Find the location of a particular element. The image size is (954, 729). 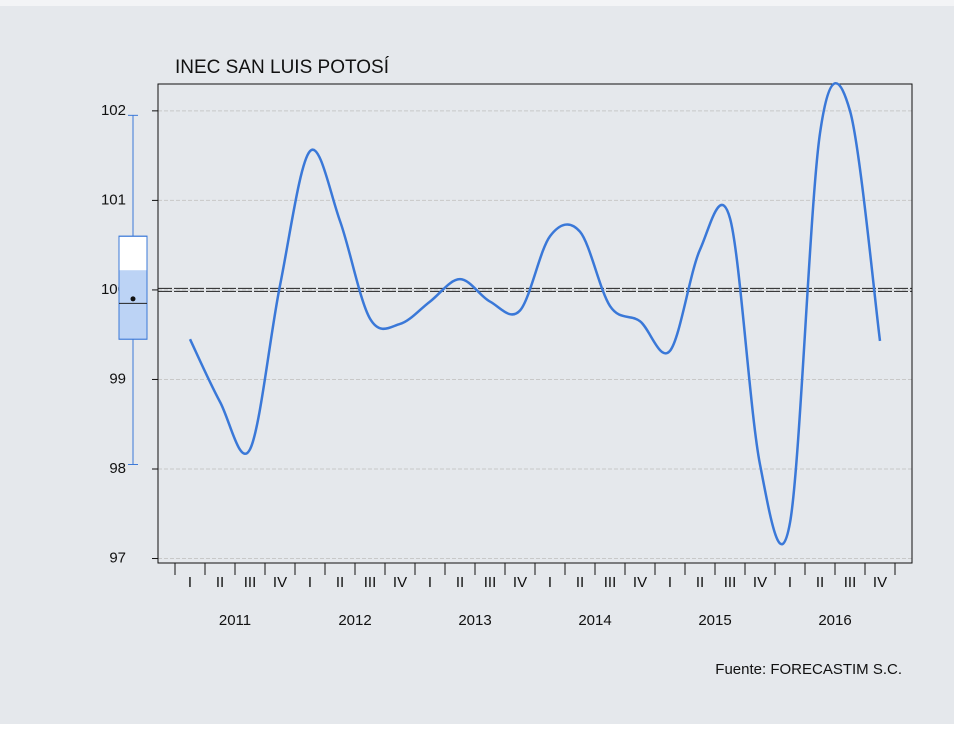

year-label: 2015 is located at coordinates (714, 620).